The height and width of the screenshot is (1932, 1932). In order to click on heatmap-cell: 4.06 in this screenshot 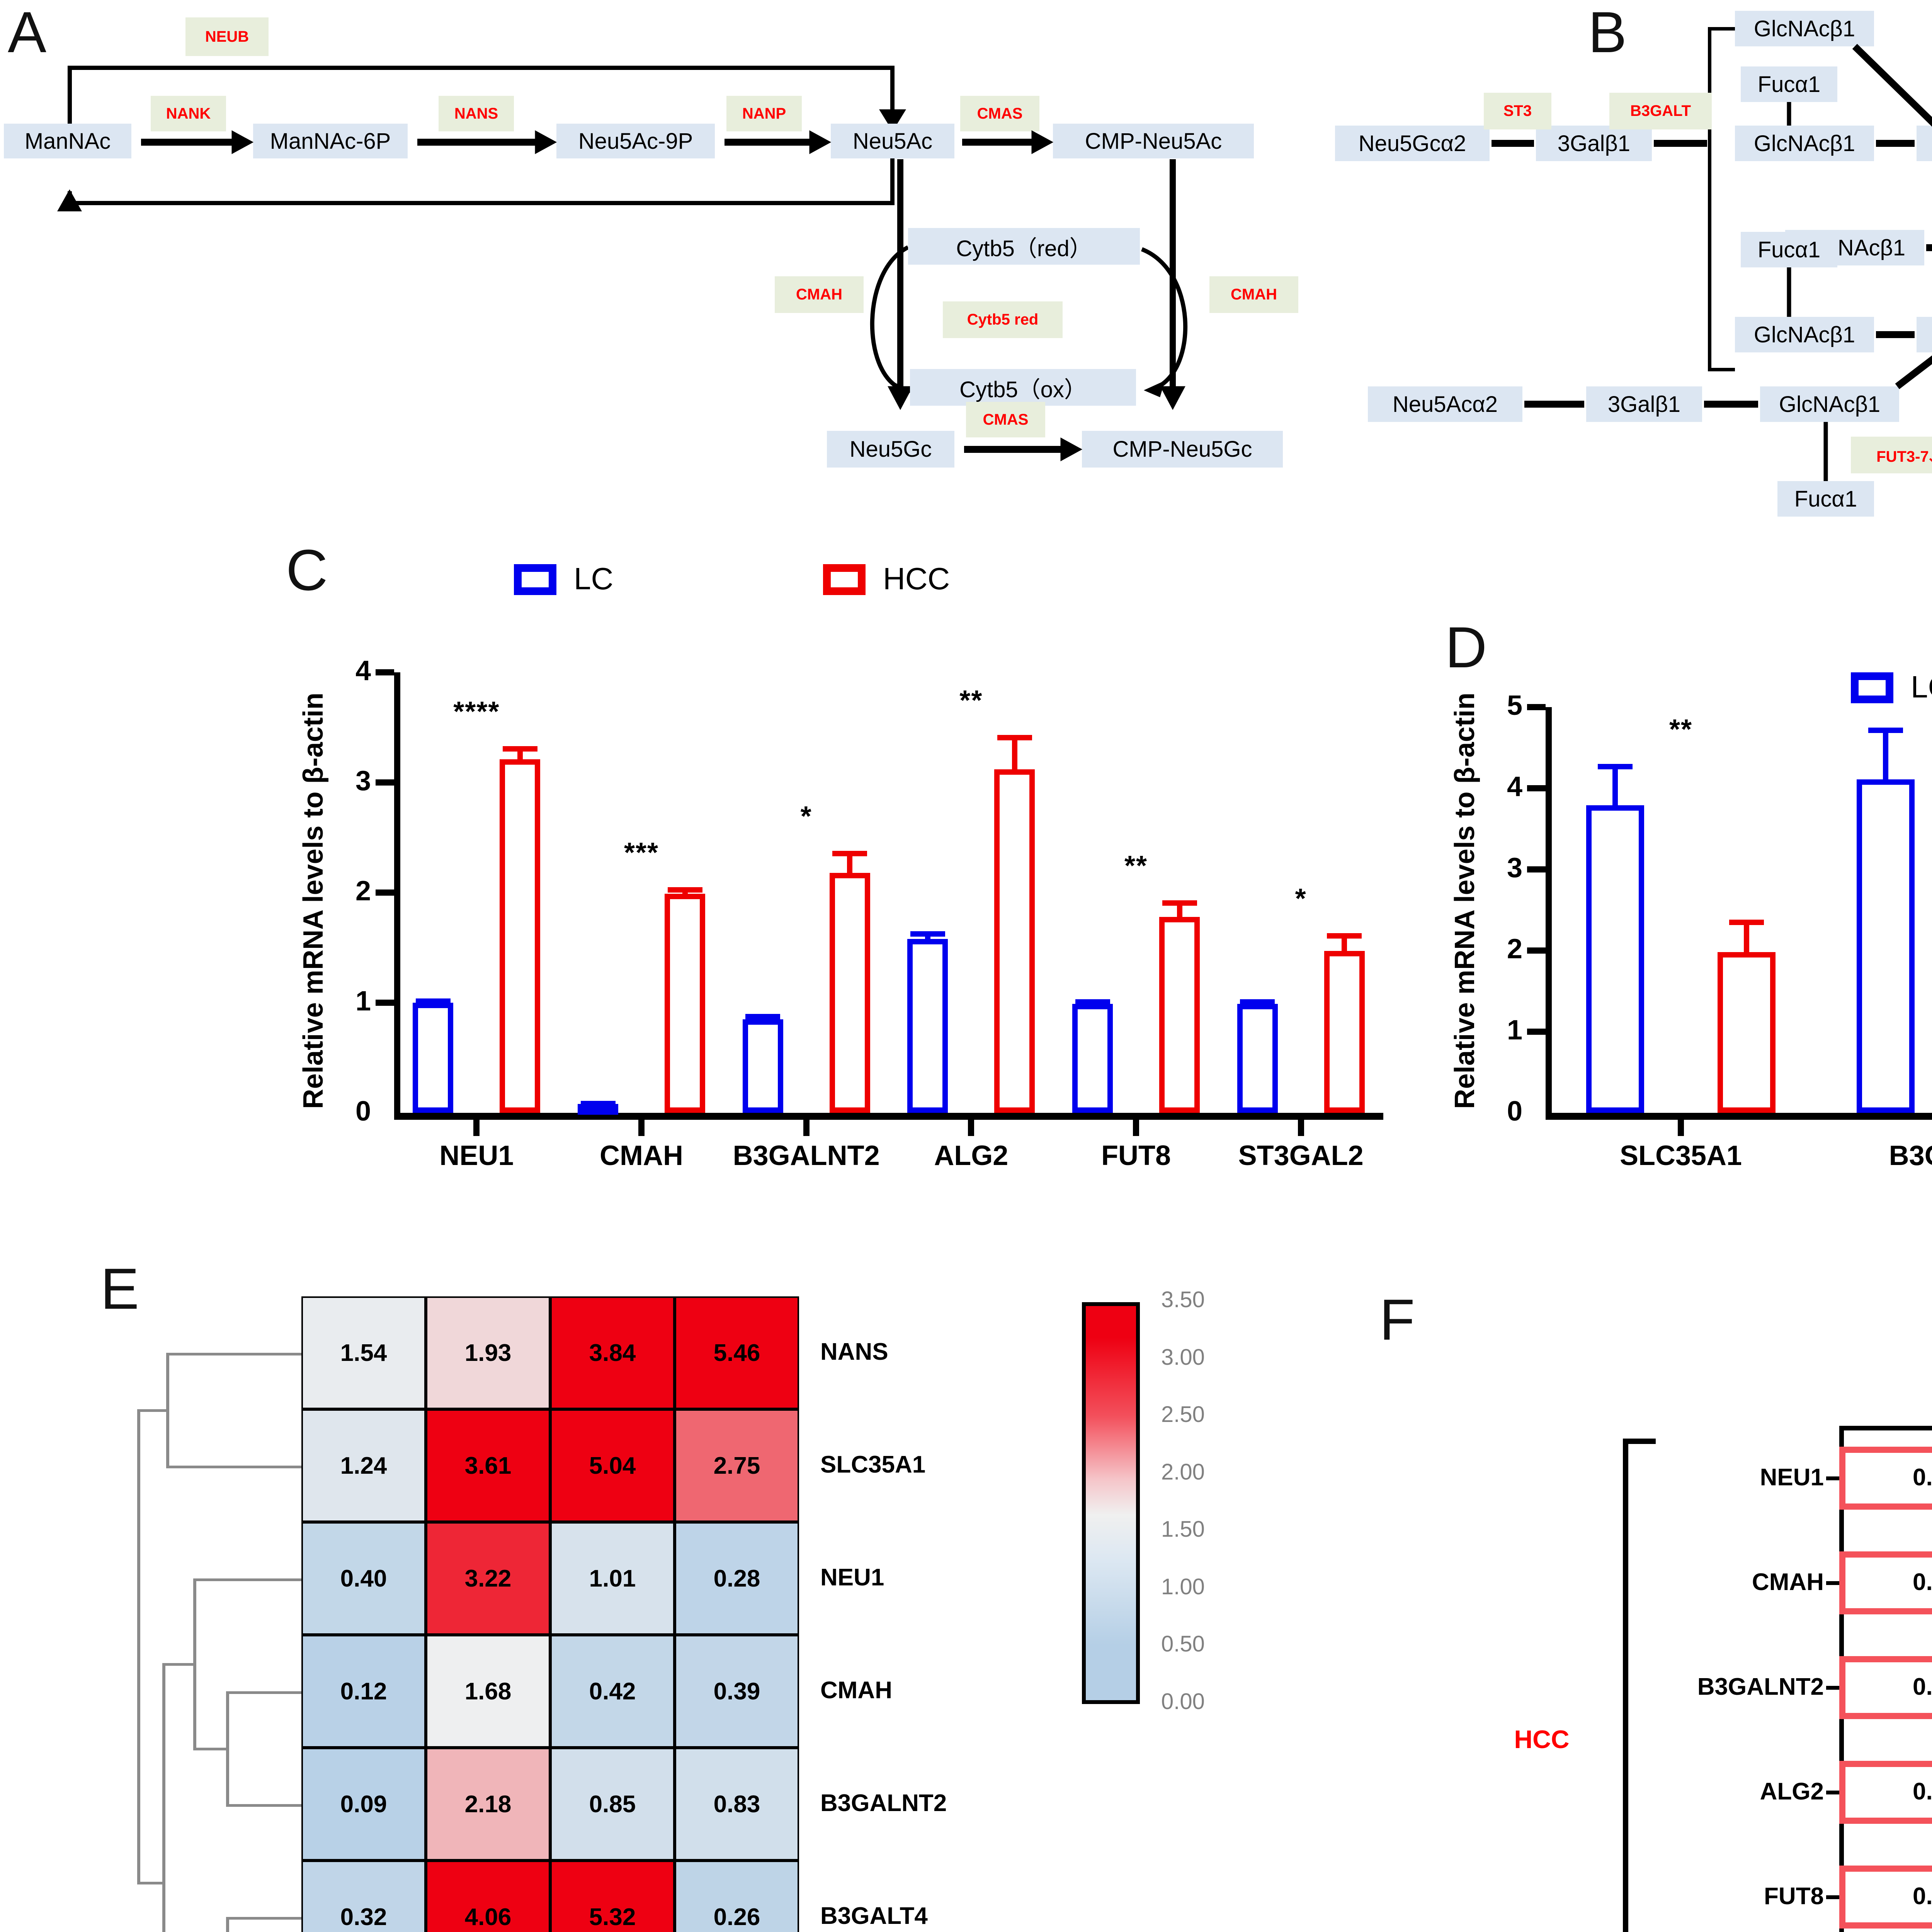, I will do `click(488, 1897)`.